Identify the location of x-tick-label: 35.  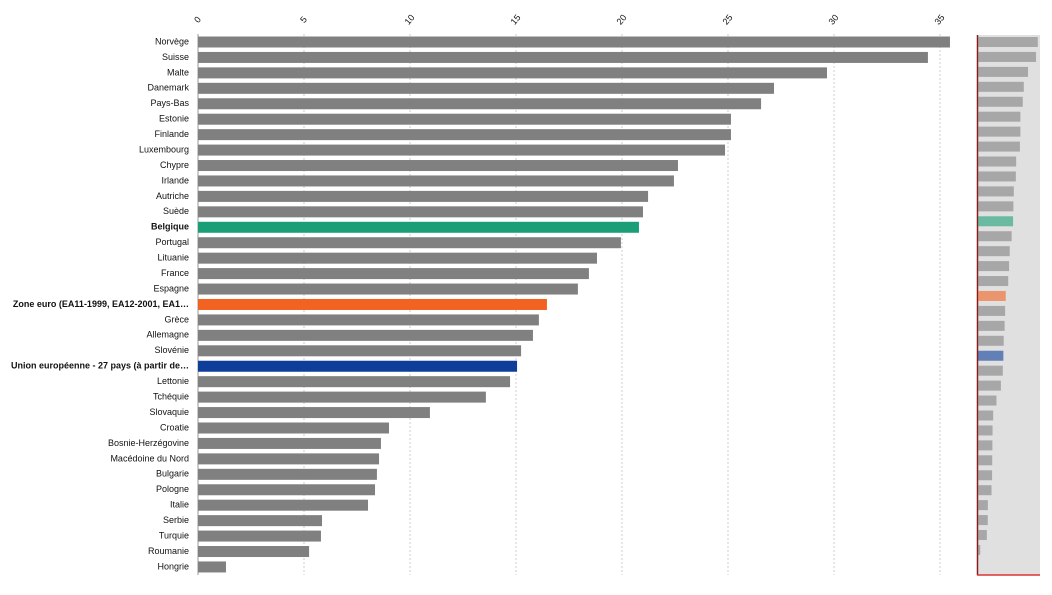
(939, 20).